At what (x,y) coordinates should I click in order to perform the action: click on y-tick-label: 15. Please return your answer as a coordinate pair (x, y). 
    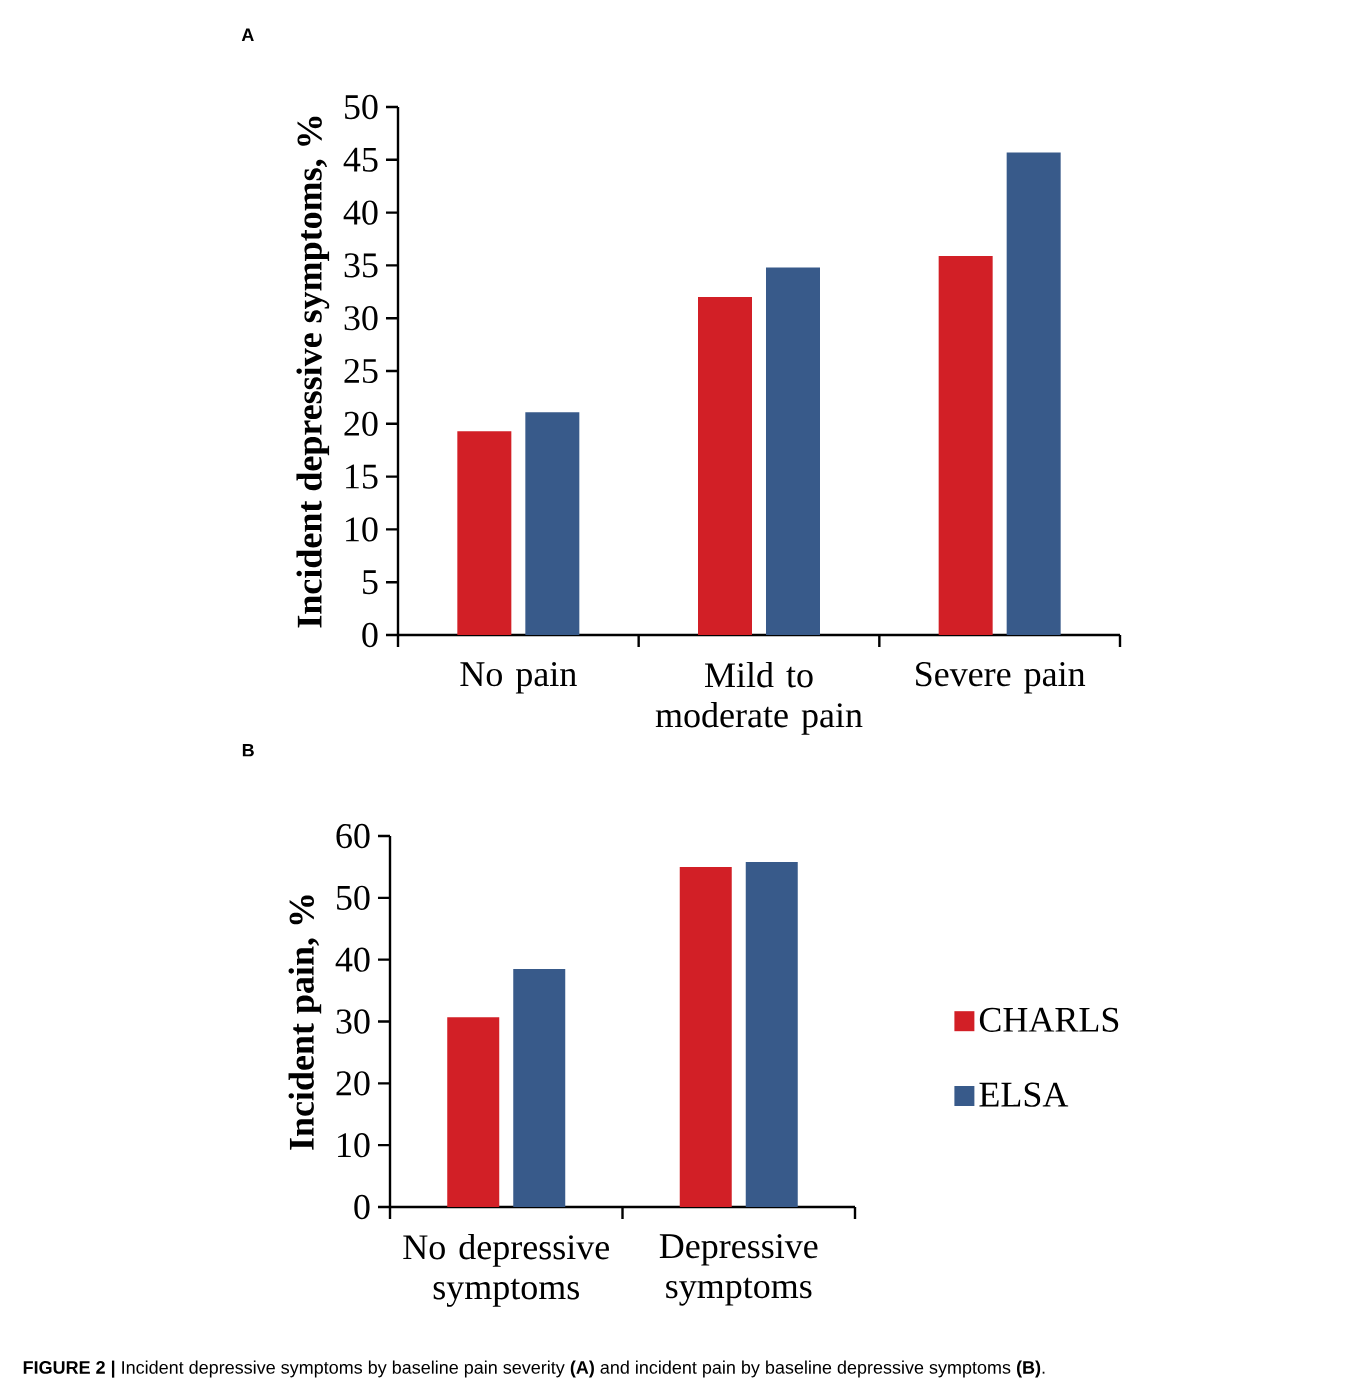
    Looking at the image, I should click on (362, 476).